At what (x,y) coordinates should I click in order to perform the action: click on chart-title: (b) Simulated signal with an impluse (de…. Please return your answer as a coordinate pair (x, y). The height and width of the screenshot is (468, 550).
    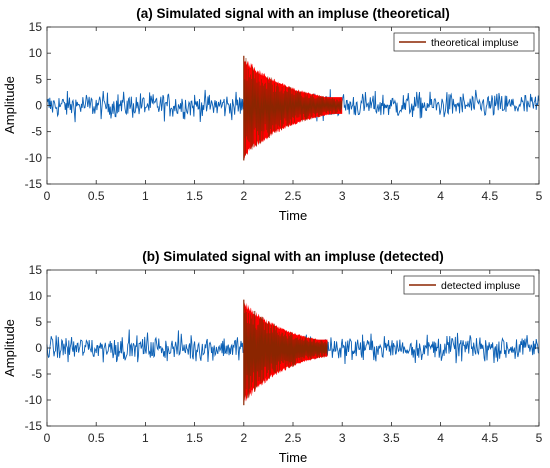
    Looking at the image, I should click on (293, 256).